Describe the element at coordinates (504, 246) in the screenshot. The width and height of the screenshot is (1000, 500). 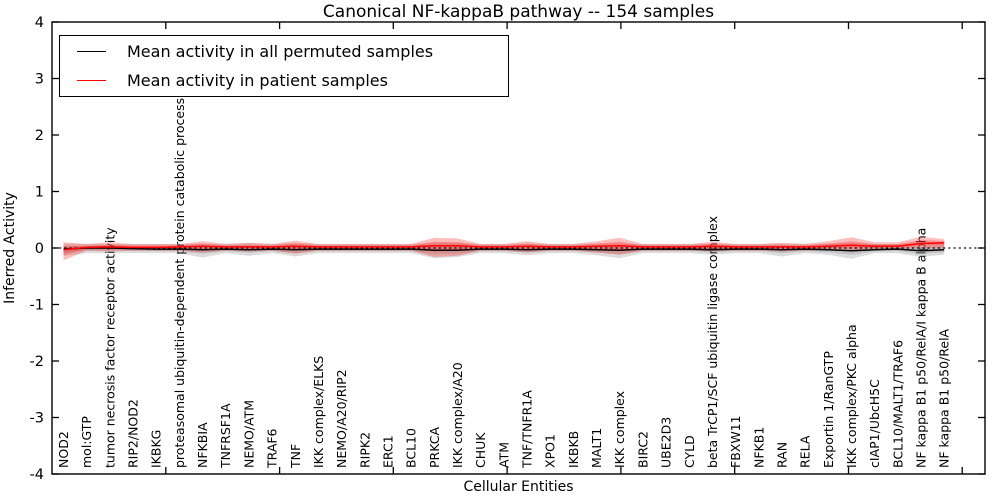
I see `patient-mean-line` at that location.